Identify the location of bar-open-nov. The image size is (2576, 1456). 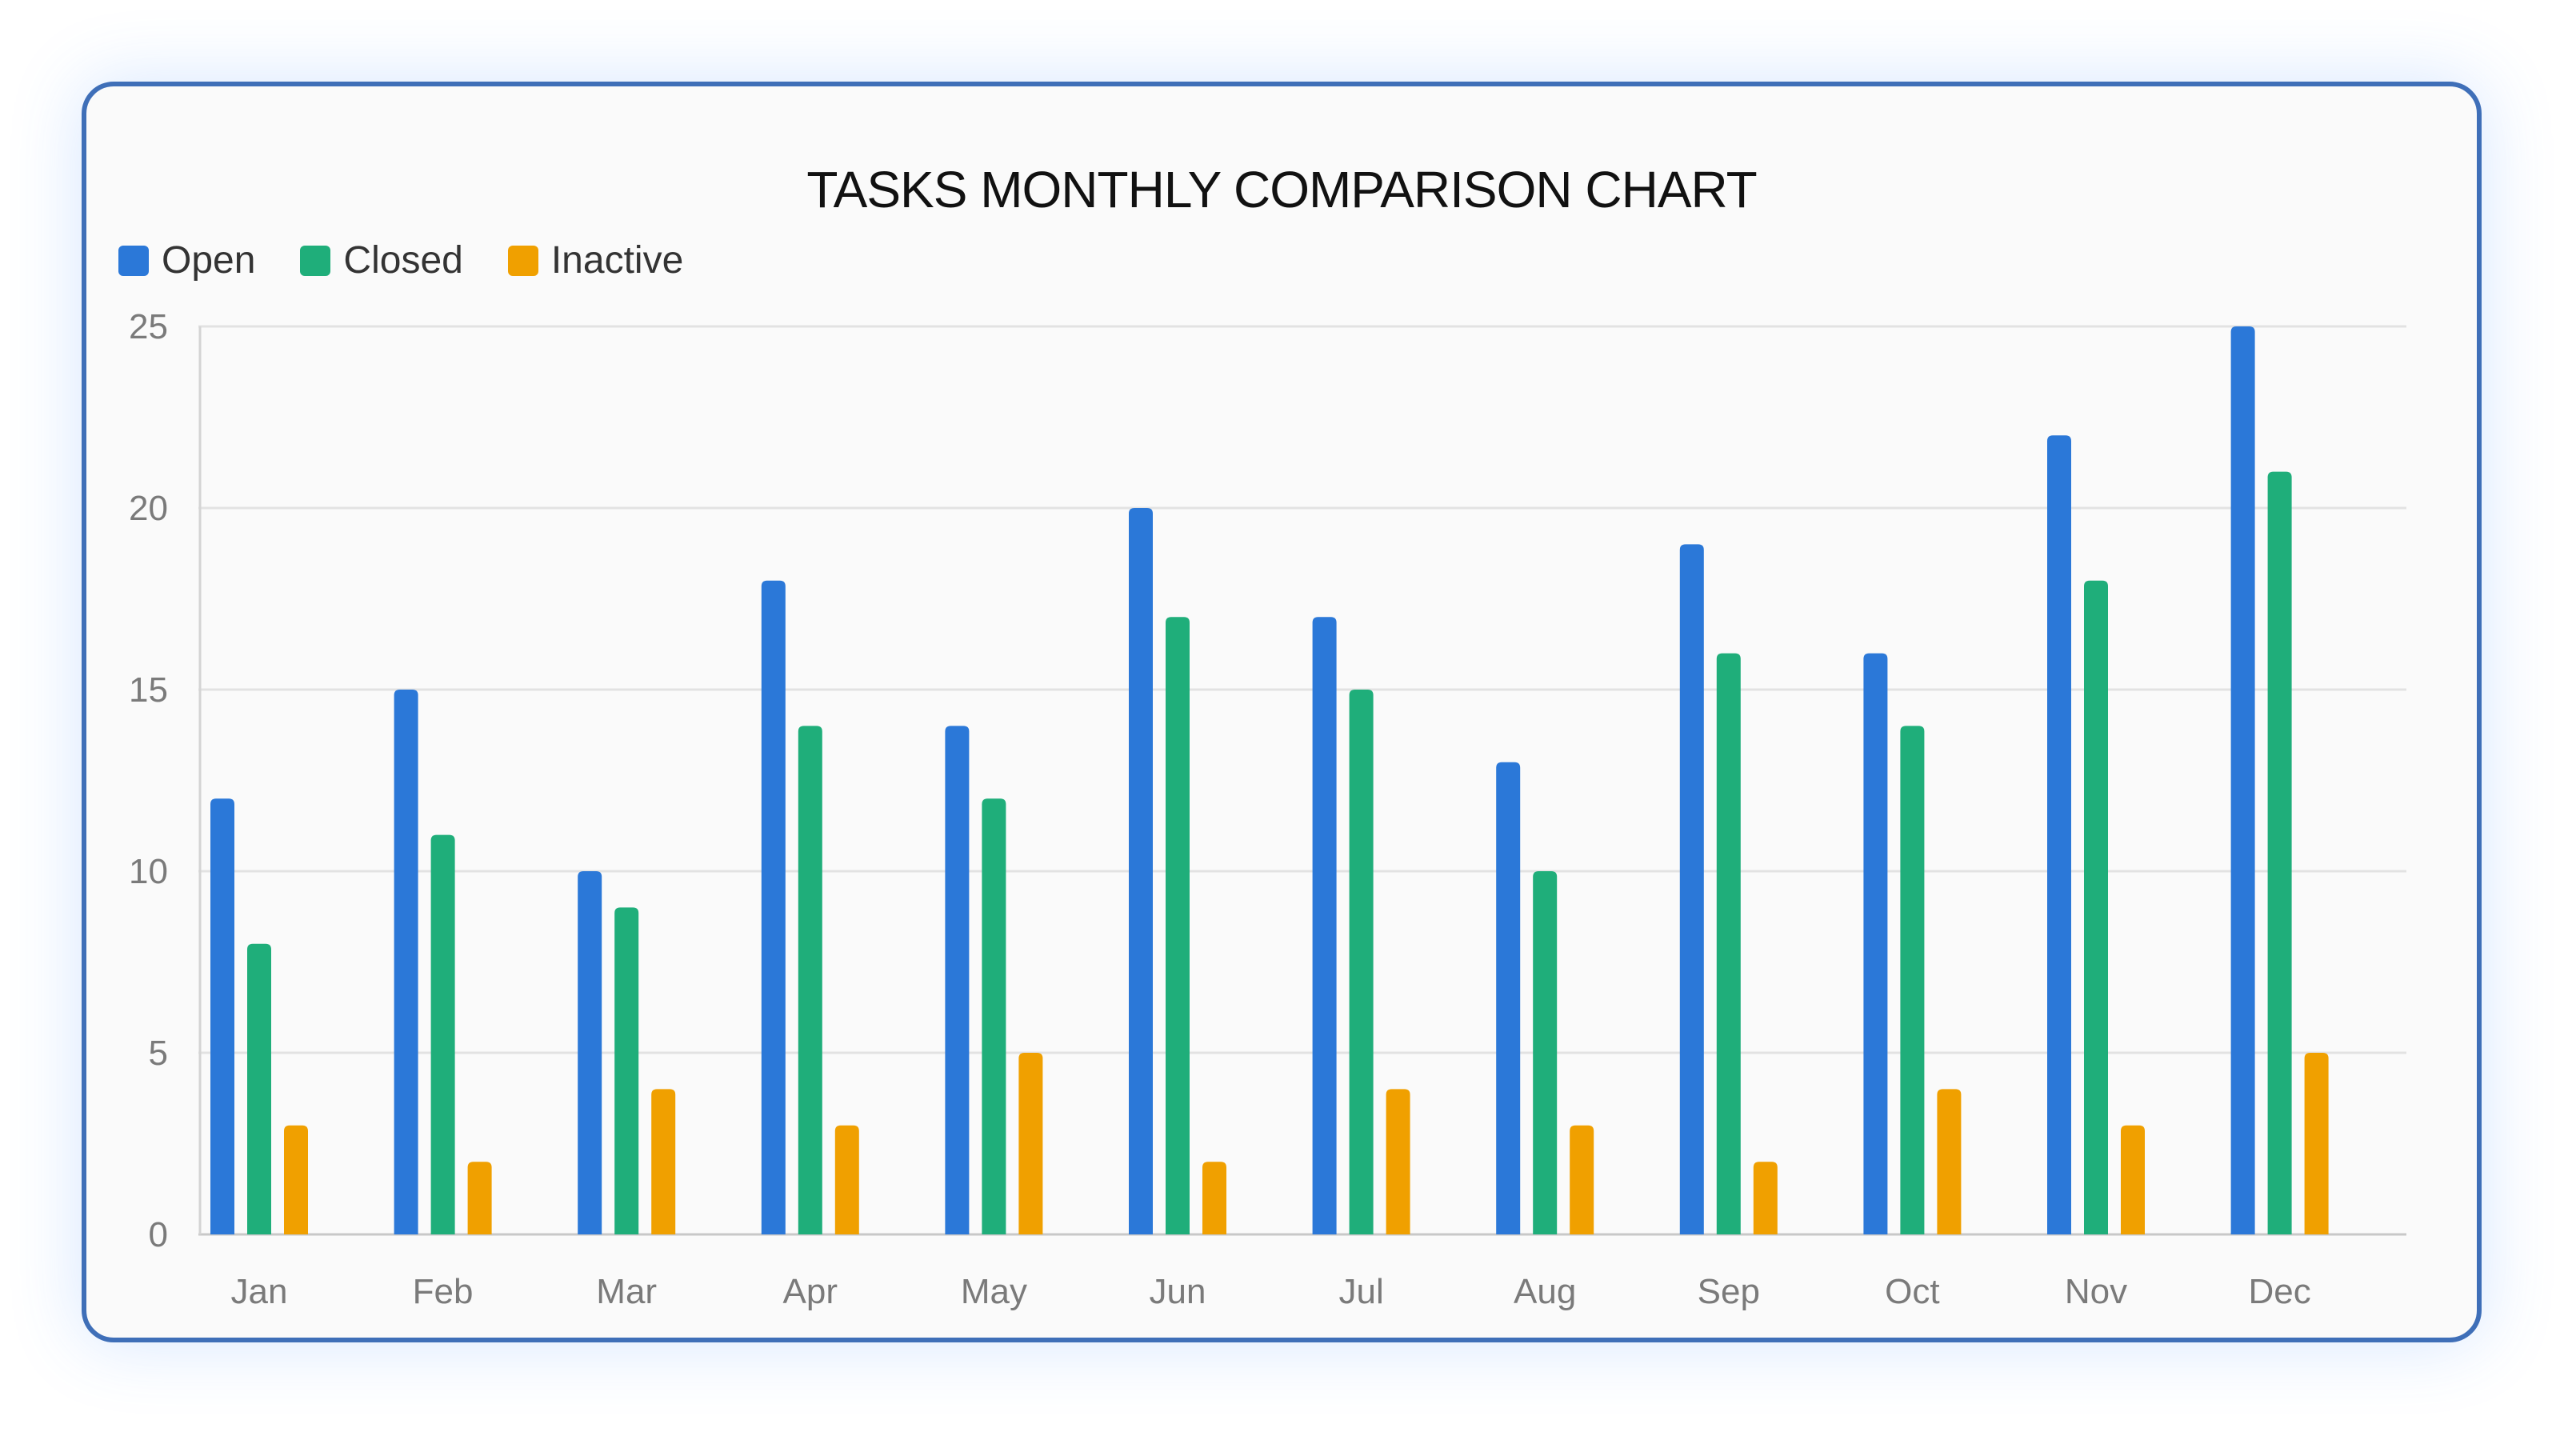
(2059, 834).